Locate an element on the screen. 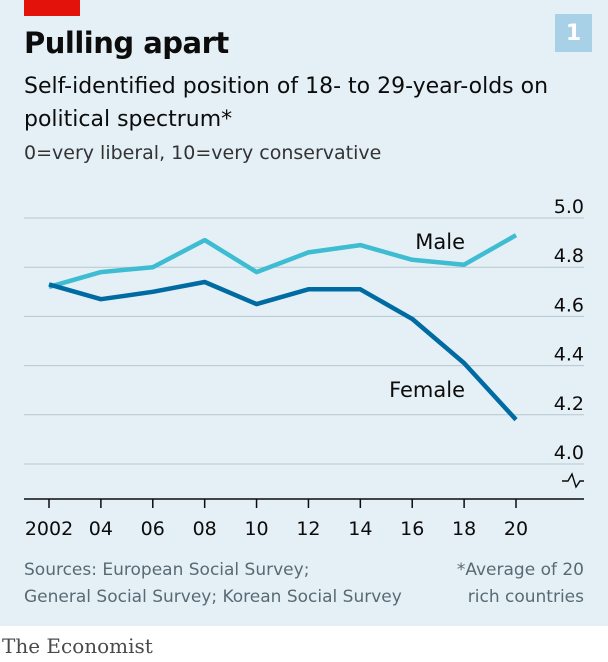 The height and width of the screenshot is (662, 608). series-label-male: Male is located at coordinates (440, 242).